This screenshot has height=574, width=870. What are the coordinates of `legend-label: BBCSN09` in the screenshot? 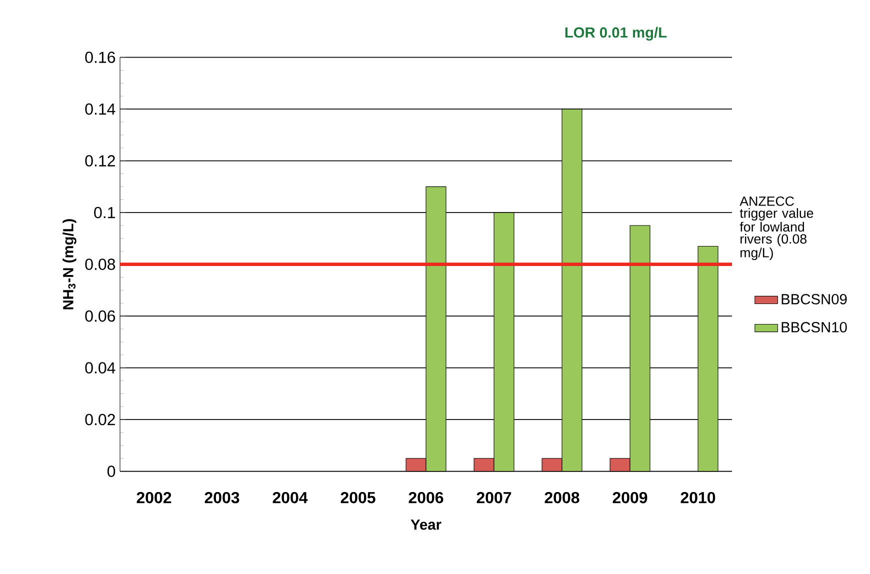 It's located at (814, 299).